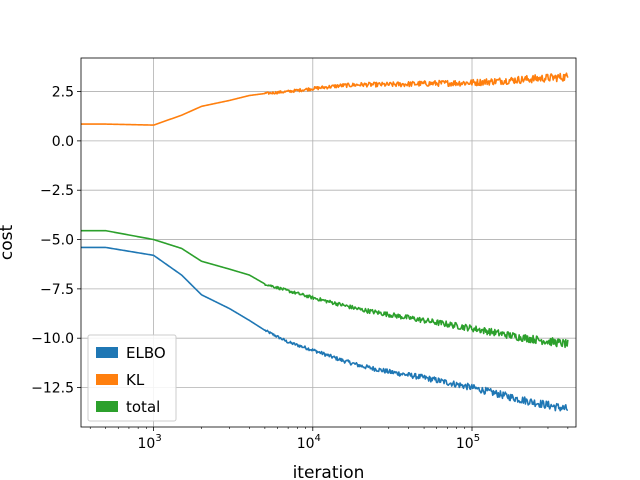 Image resolution: width=640 pixels, height=480 pixels. I want to click on y-tick-label: 2.5, so click(63, 93).